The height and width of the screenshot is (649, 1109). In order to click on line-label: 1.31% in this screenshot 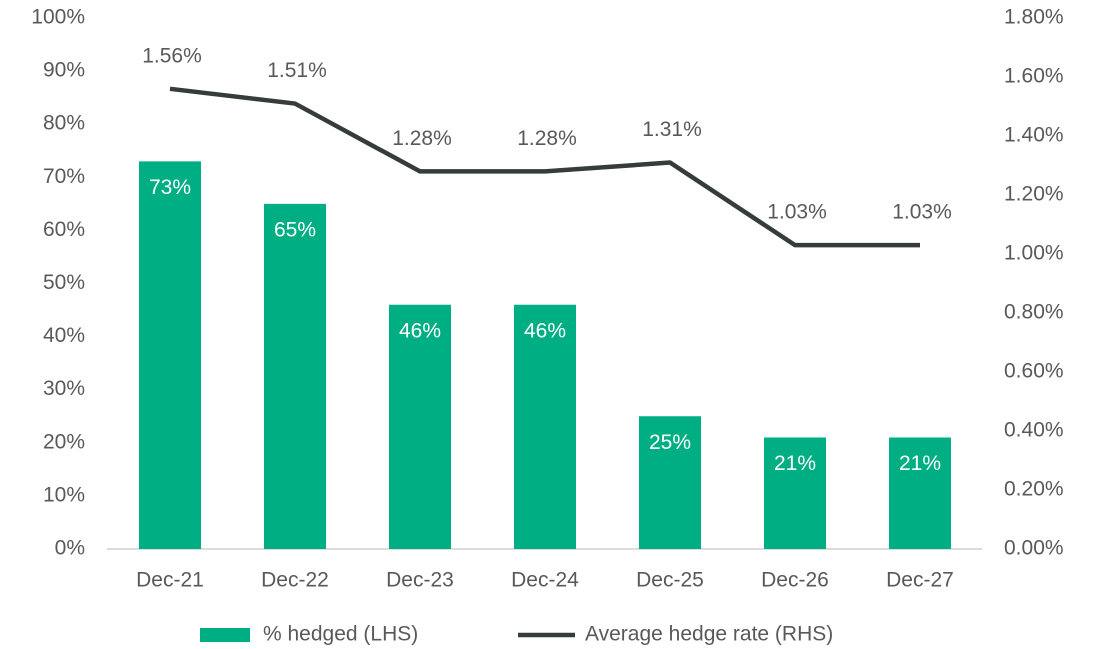, I will do `click(672, 129)`.